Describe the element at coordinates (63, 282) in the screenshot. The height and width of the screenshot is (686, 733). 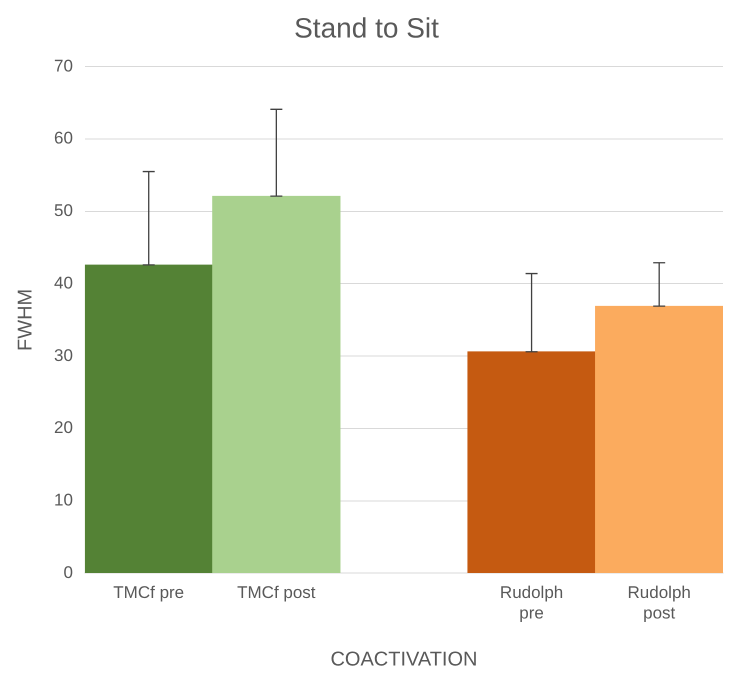
I see `y-tick-label: 40` at that location.